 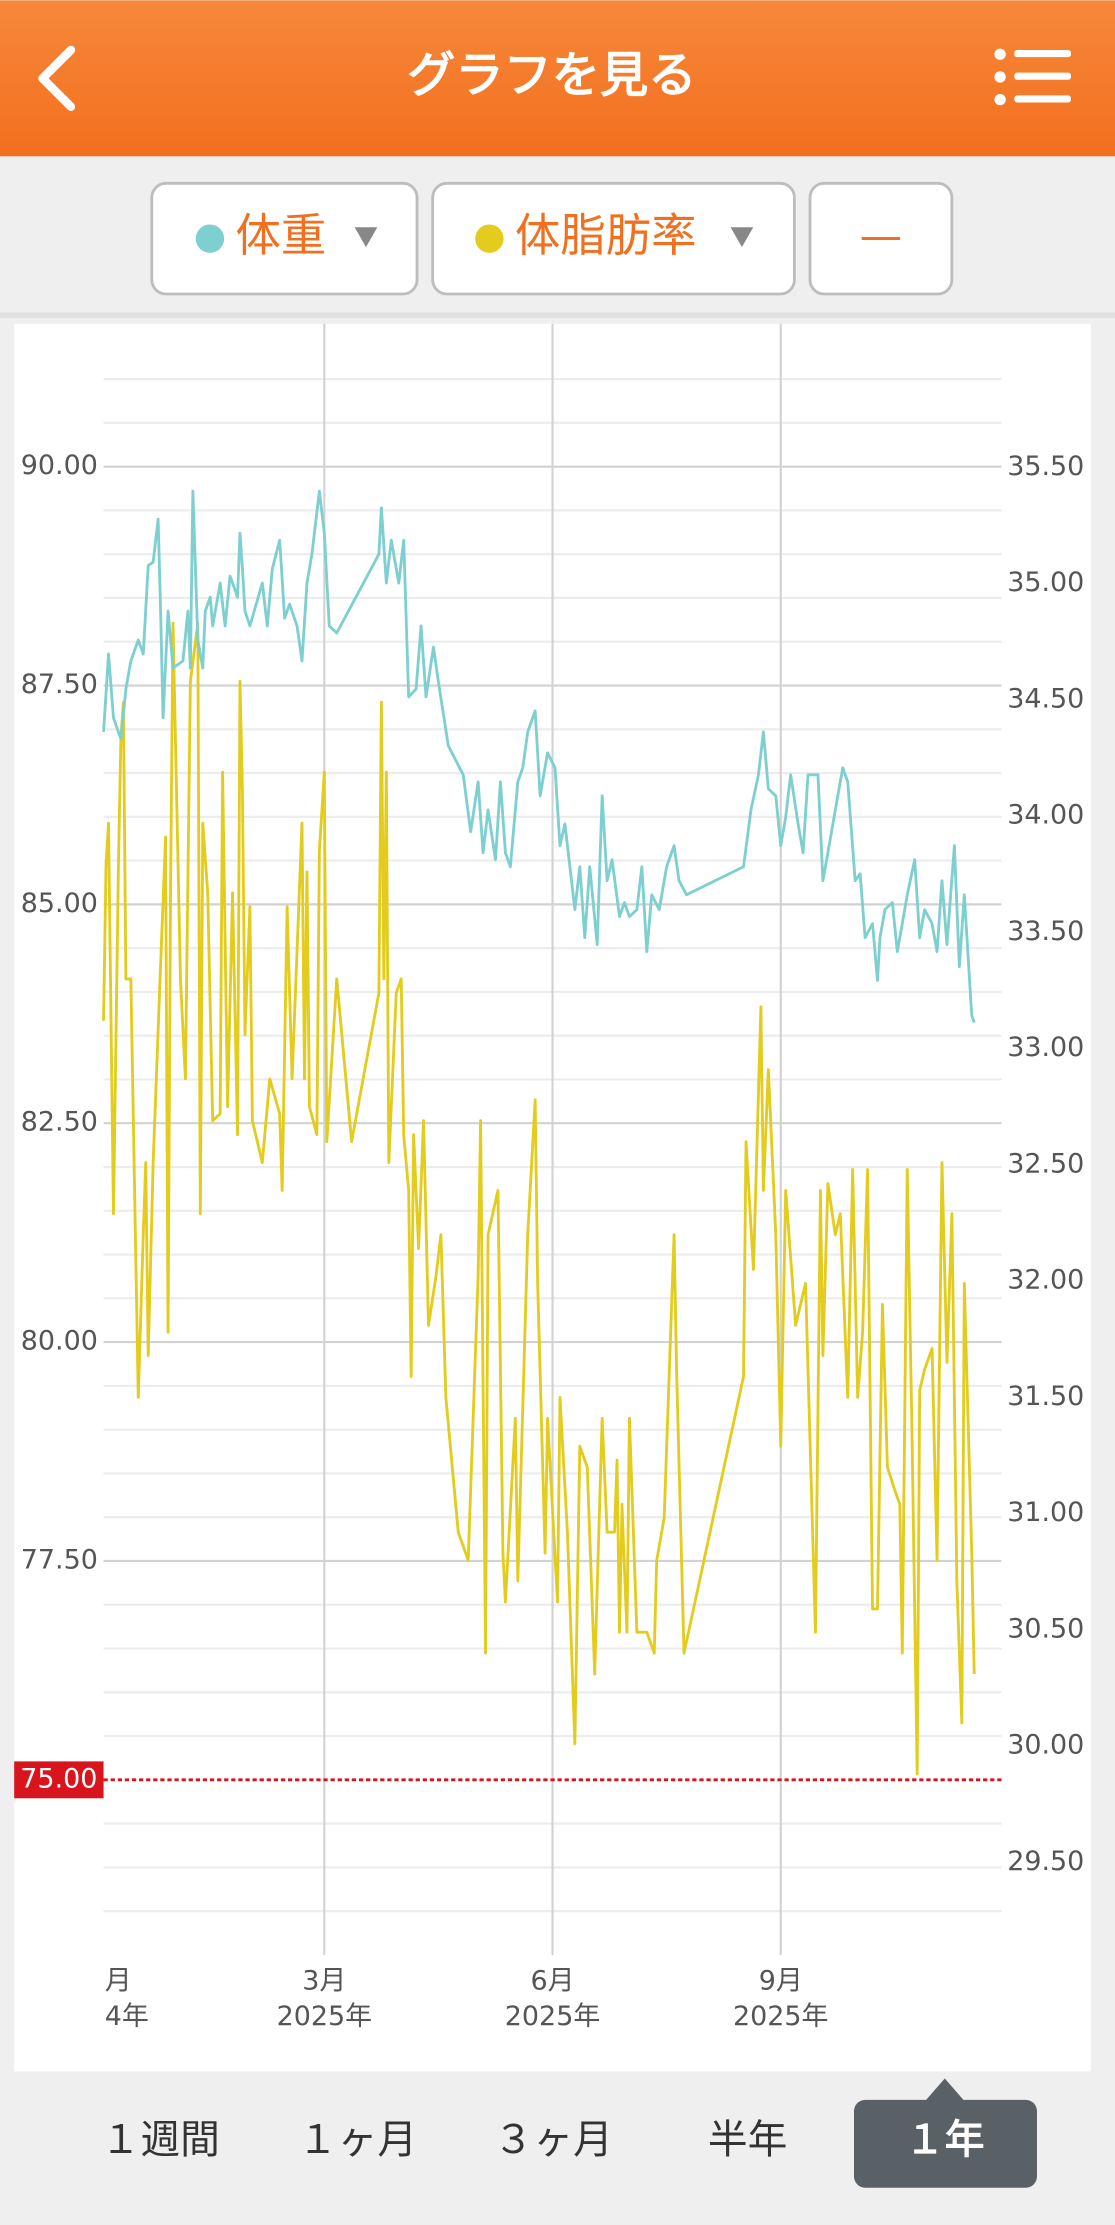 What do you see at coordinates (1045, 931) in the screenshot?
I see `y2-tick-label: 33.50` at bounding box center [1045, 931].